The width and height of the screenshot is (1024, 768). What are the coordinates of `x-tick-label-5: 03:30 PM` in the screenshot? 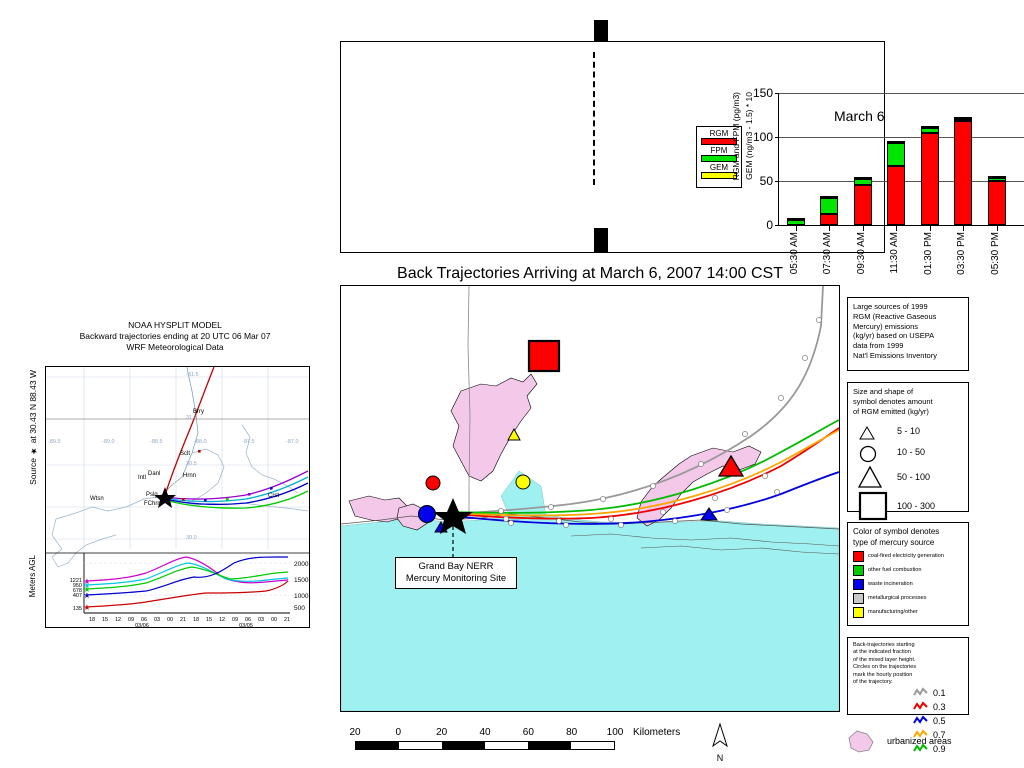 It's located at (962, 253).